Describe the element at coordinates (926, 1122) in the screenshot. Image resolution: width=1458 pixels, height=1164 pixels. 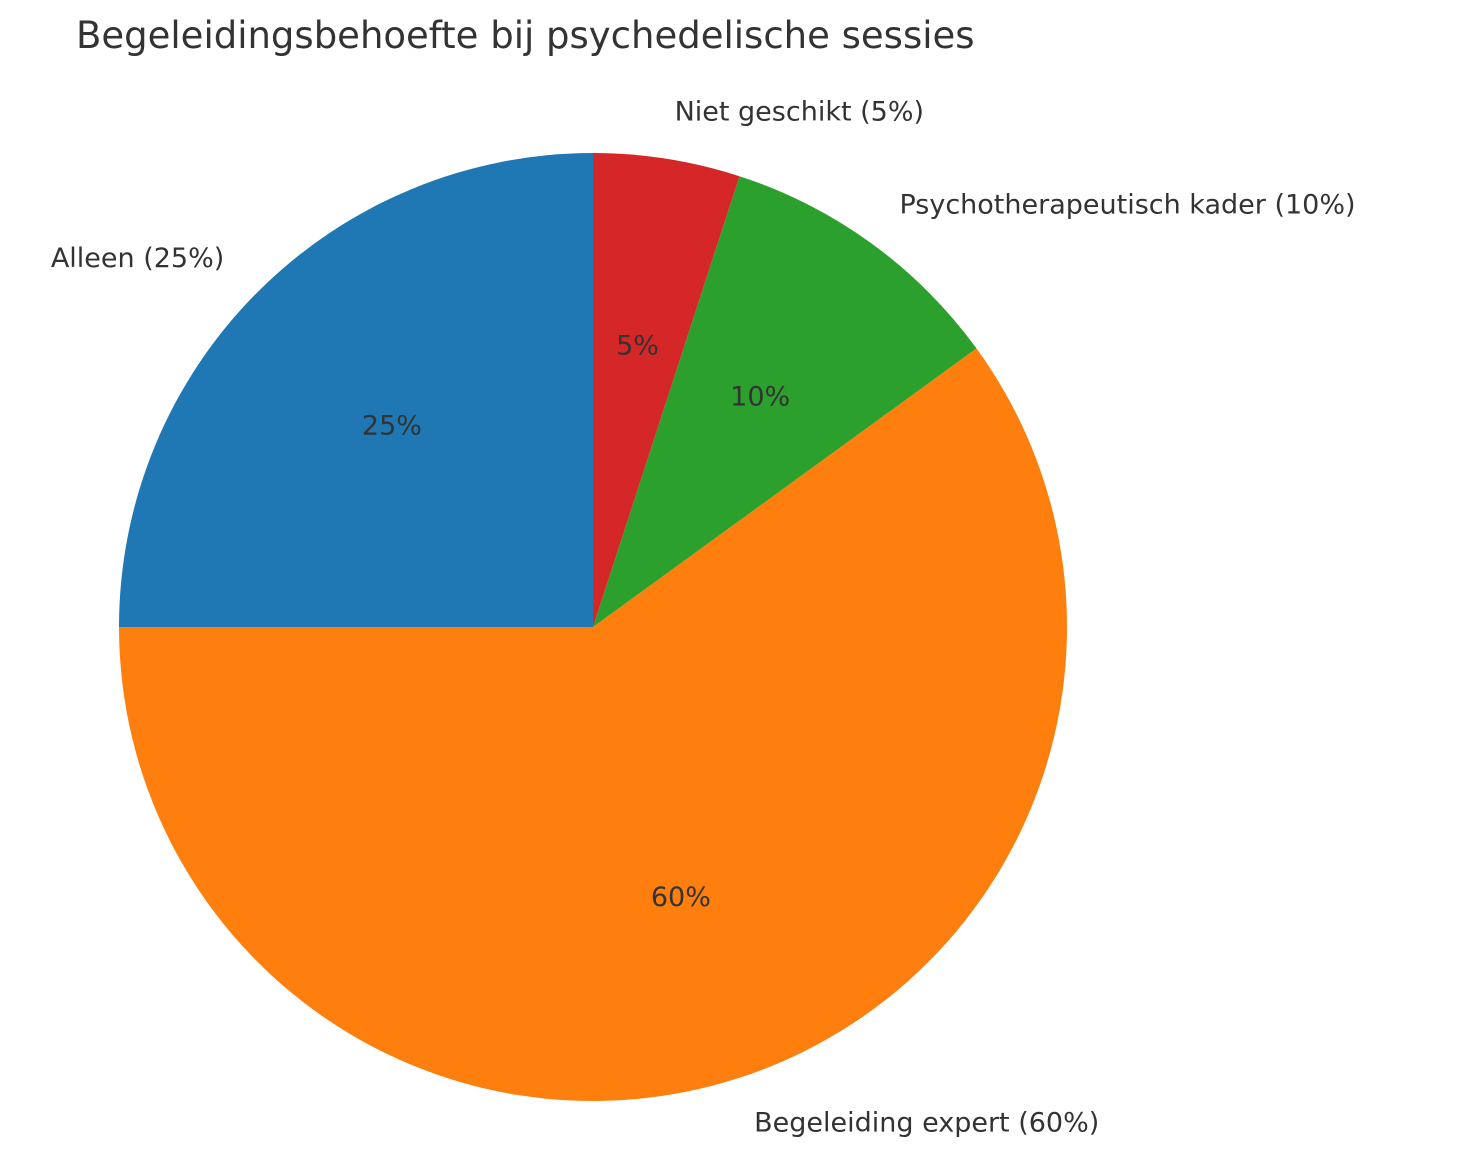
I see `slice-category-label: Begeleiding expert (60%)` at that location.